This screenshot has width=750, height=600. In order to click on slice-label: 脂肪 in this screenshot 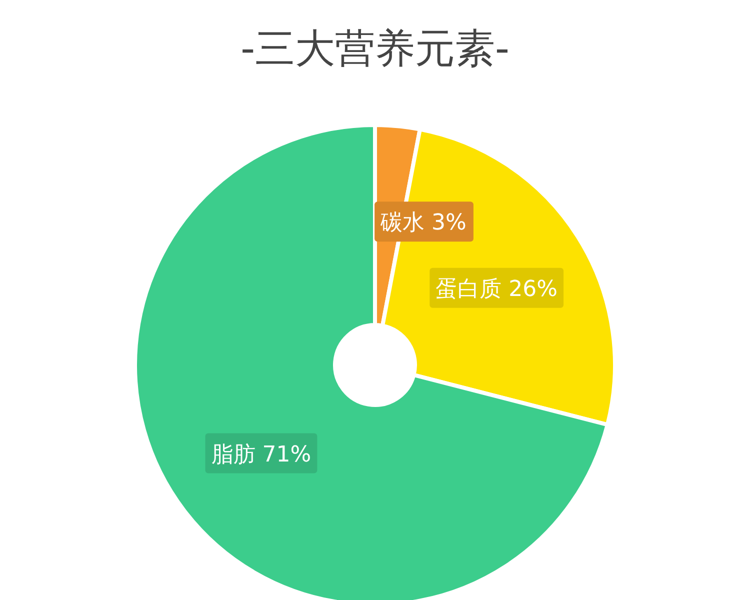, I will do `click(233, 455)`.